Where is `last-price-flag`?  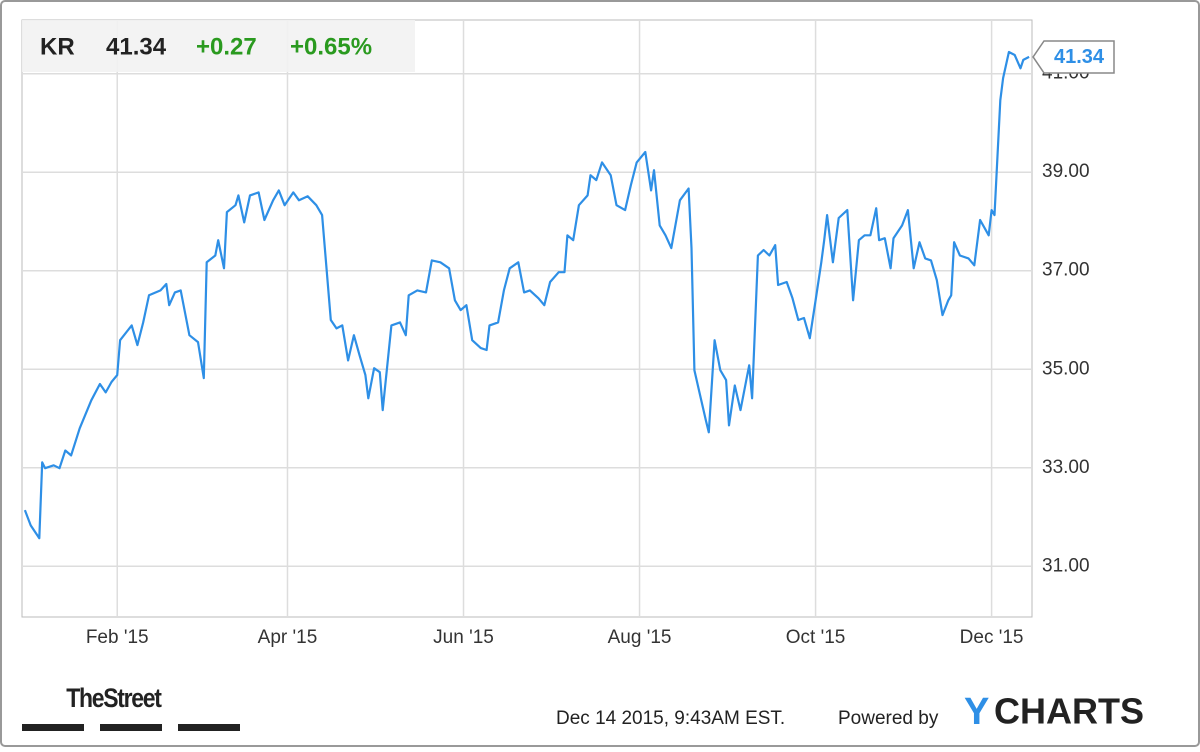
last-price-flag is located at coordinates (1073, 57).